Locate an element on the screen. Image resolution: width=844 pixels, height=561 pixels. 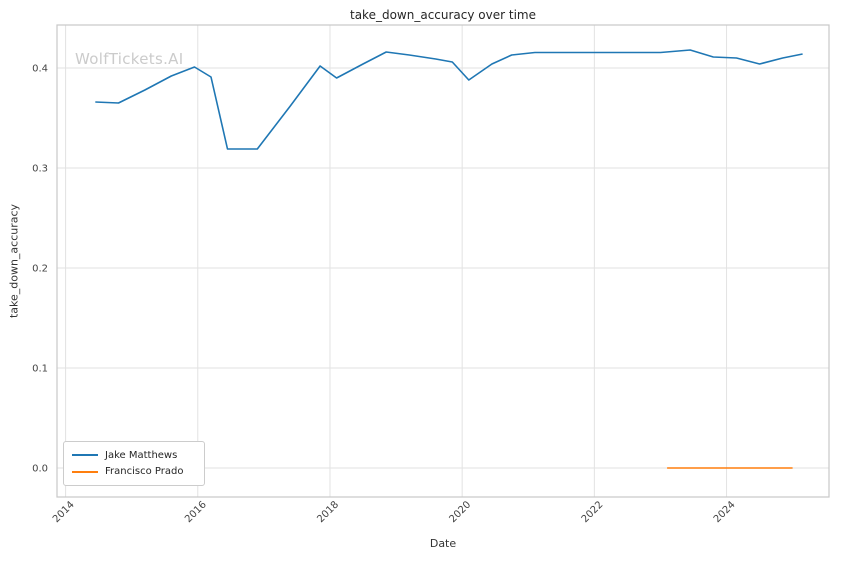
watermark: WolfTickets.AI is located at coordinates (129, 59).